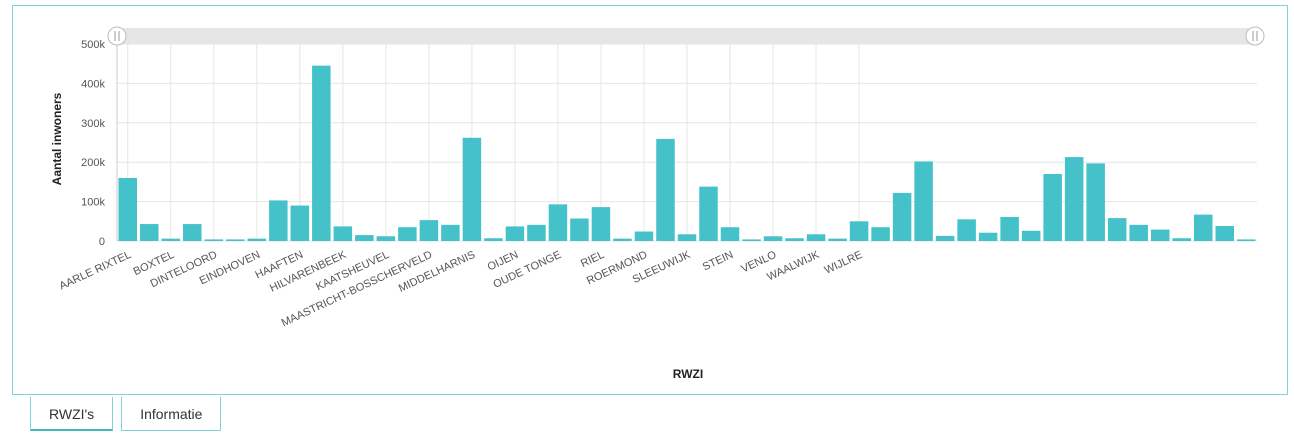 Image resolution: width=1294 pixels, height=433 pixels. I want to click on y-tick-label: 200k, so click(93, 163).